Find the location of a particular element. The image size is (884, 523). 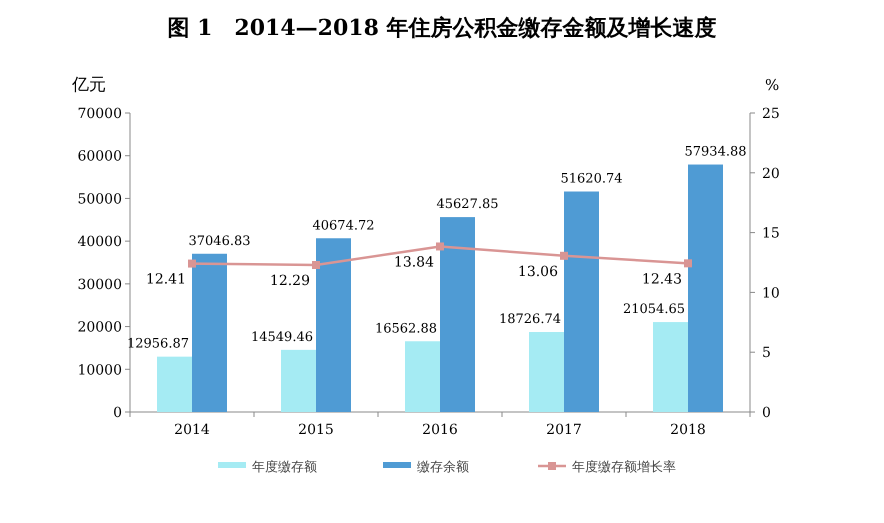

y2tick: 10 is located at coordinates (771, 293).